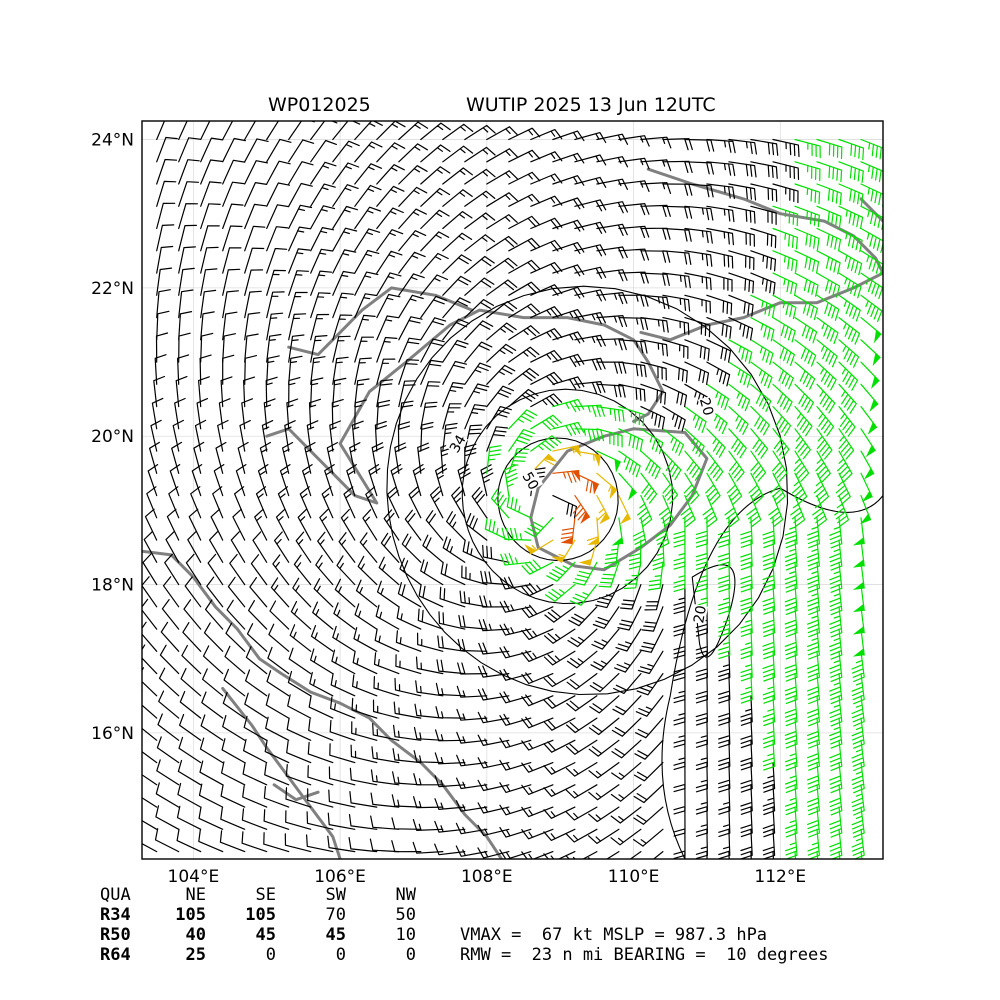 This screenshot has height=1000, width=1000. Describe the element at coordinates (196, 935) in the screenshot. I see `table-row-r50-ne: 40` at that location.